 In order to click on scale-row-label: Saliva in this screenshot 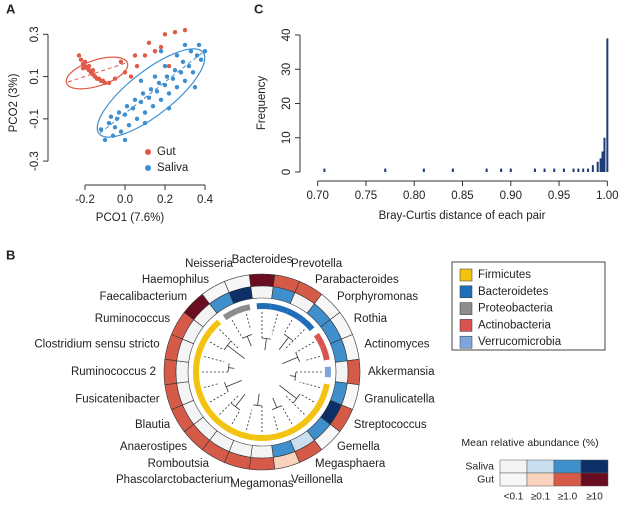, I will do `click(479, 466)`.